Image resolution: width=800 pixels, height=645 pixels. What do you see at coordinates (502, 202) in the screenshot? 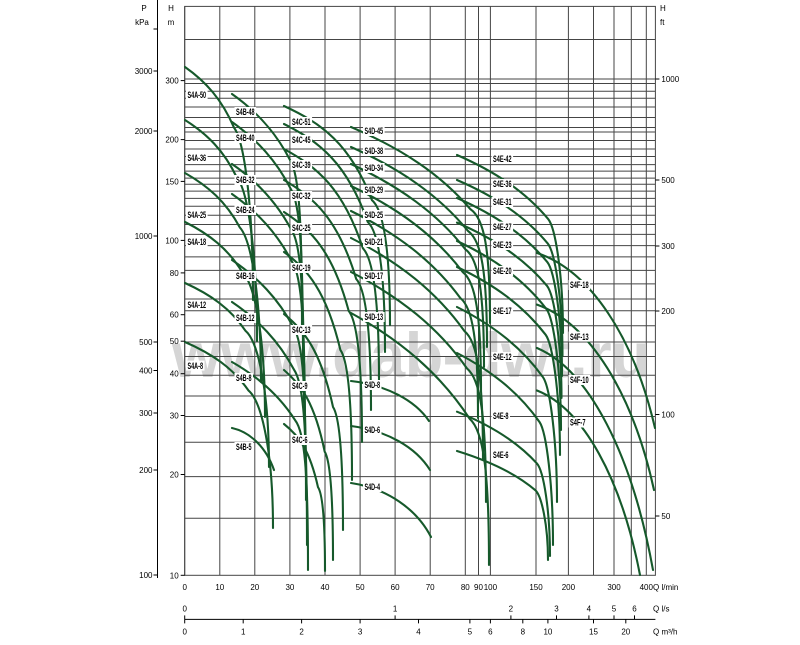
I see `svg-text: S4E-31` at bounding box center [502, 202].